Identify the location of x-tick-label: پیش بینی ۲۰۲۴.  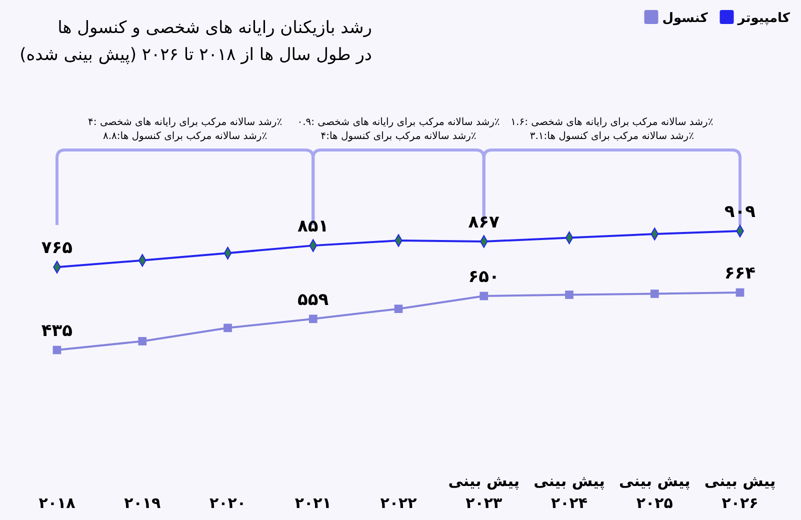
(569, 492).